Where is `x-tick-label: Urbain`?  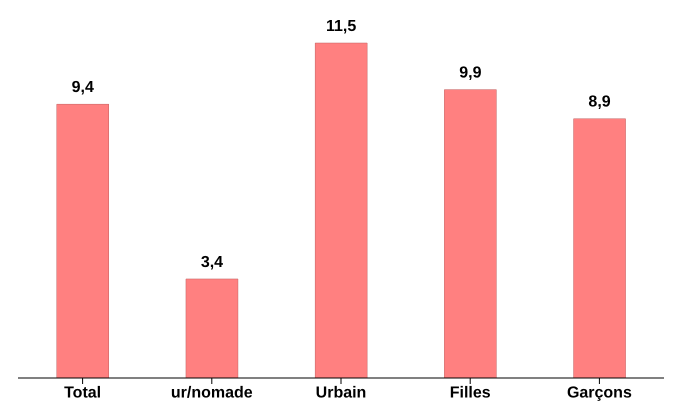
x-tick-label: Urbain is located at coordinates (341, 393).